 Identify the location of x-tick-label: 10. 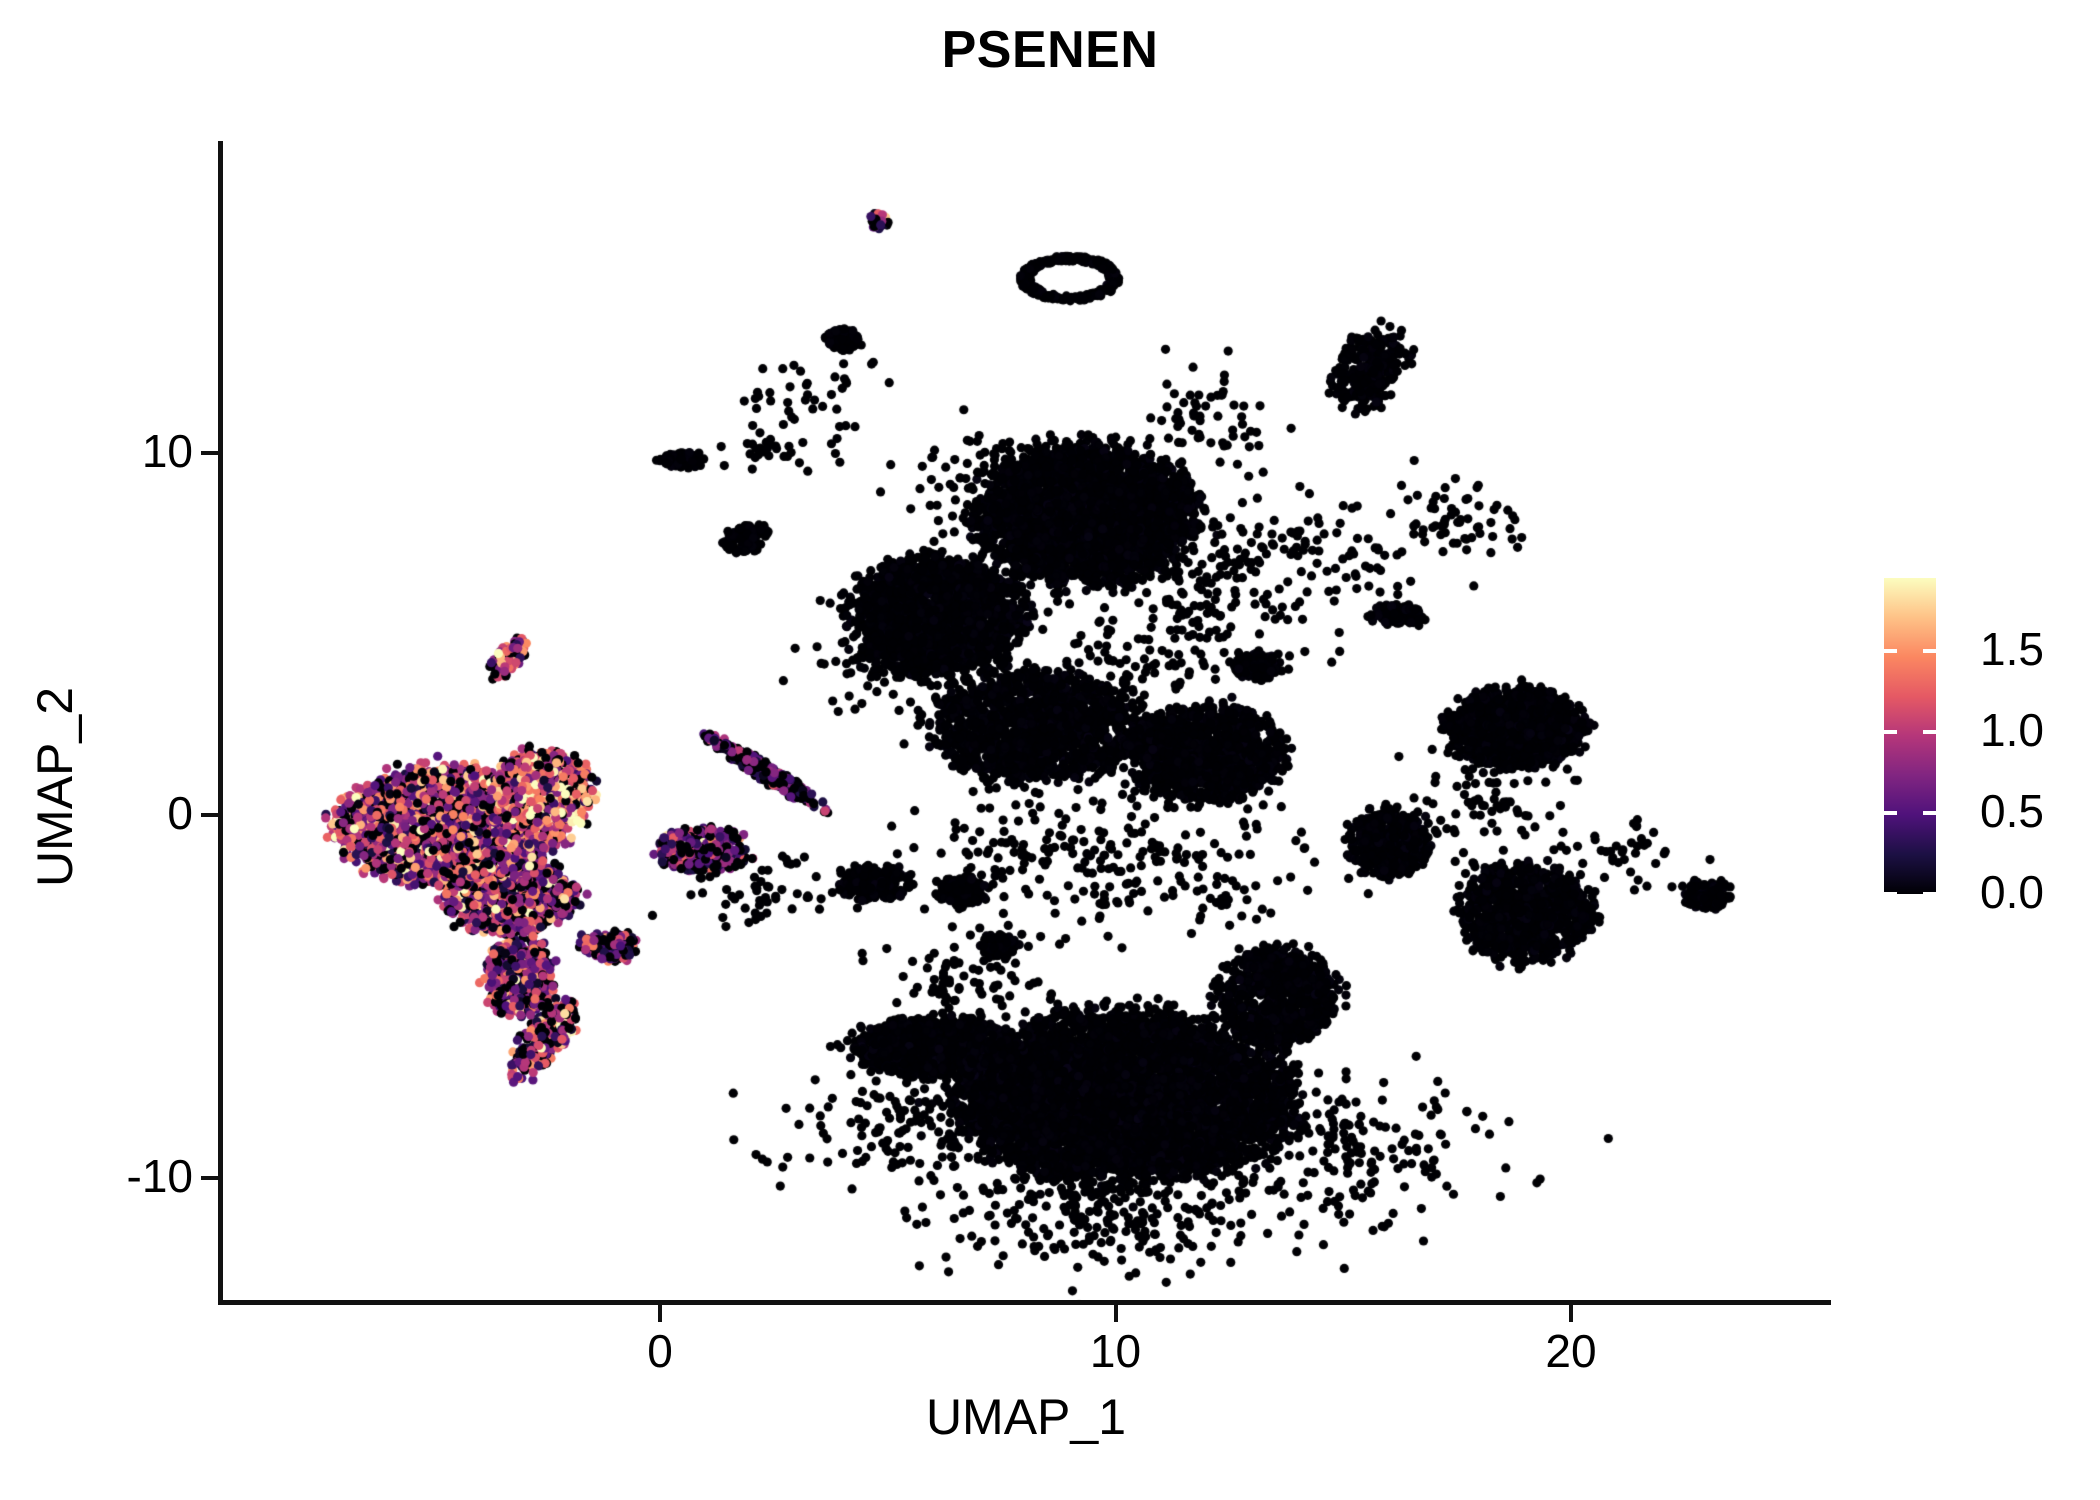
(1115, 1351).